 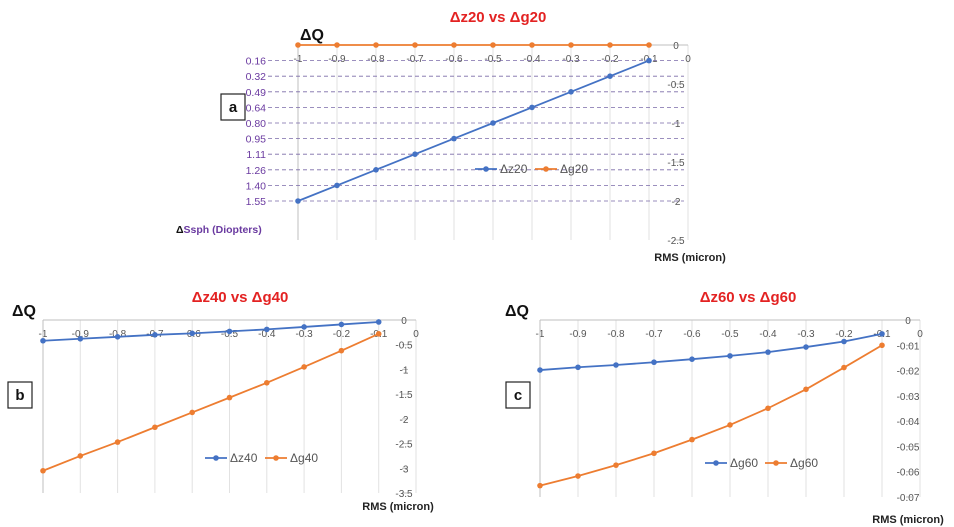 I want to click on x-tick-label: -0.3, so click(x=304, y=334).